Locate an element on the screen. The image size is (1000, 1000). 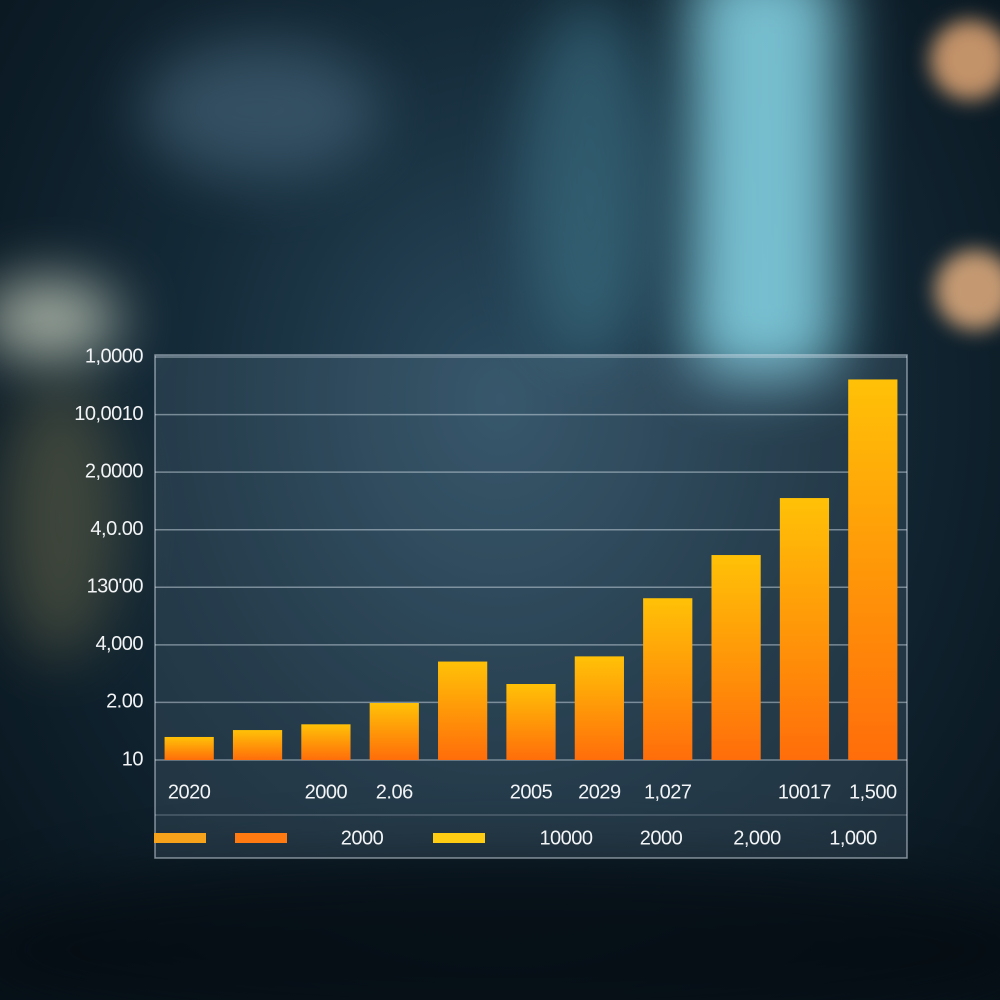
x-tick-label: 1,500 is located at coordinates (873, 792).